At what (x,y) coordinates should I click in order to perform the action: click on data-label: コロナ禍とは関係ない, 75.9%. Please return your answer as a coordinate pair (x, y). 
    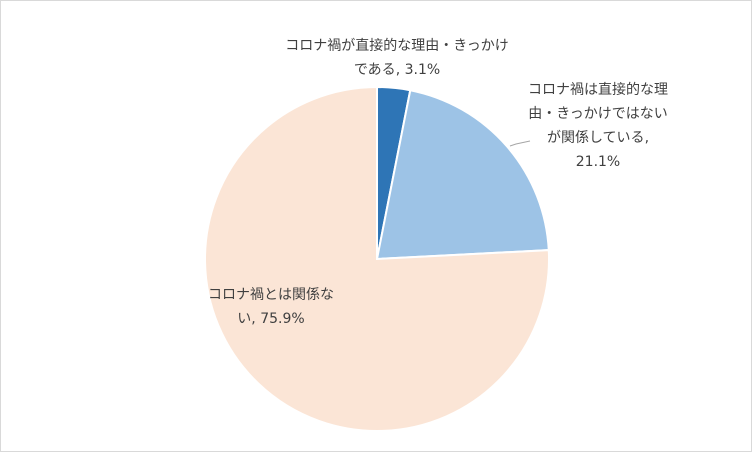
    Looking at the image, I should click on (271, 307).